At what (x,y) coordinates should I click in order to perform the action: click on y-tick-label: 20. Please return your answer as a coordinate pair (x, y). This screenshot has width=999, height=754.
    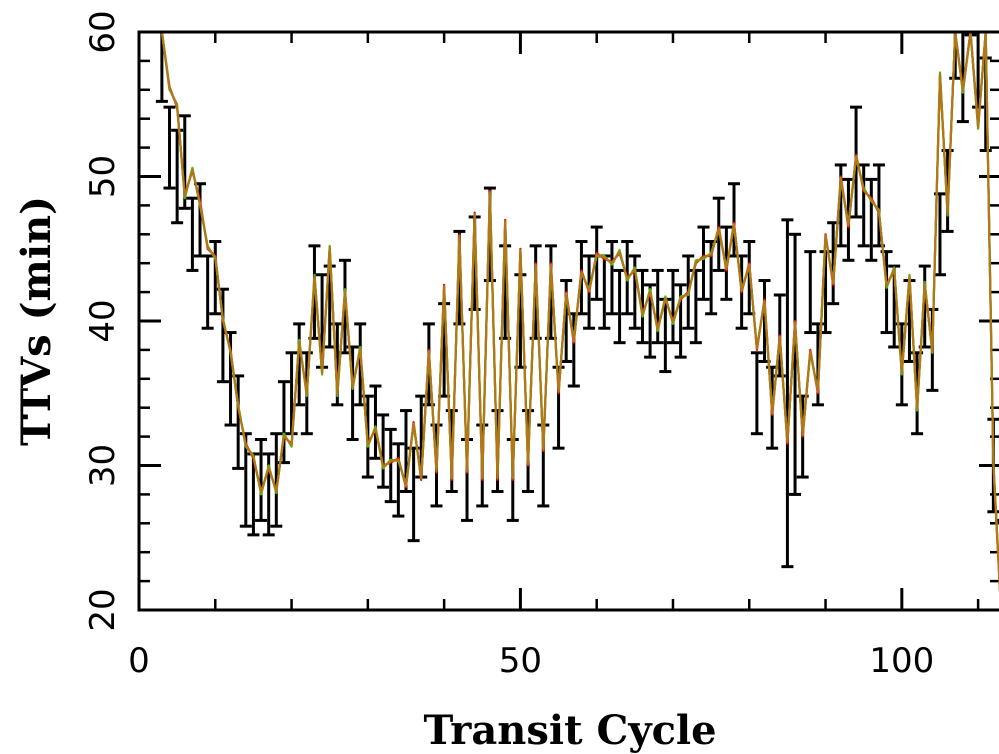
    Looking at the image, I should click on (103, 609).